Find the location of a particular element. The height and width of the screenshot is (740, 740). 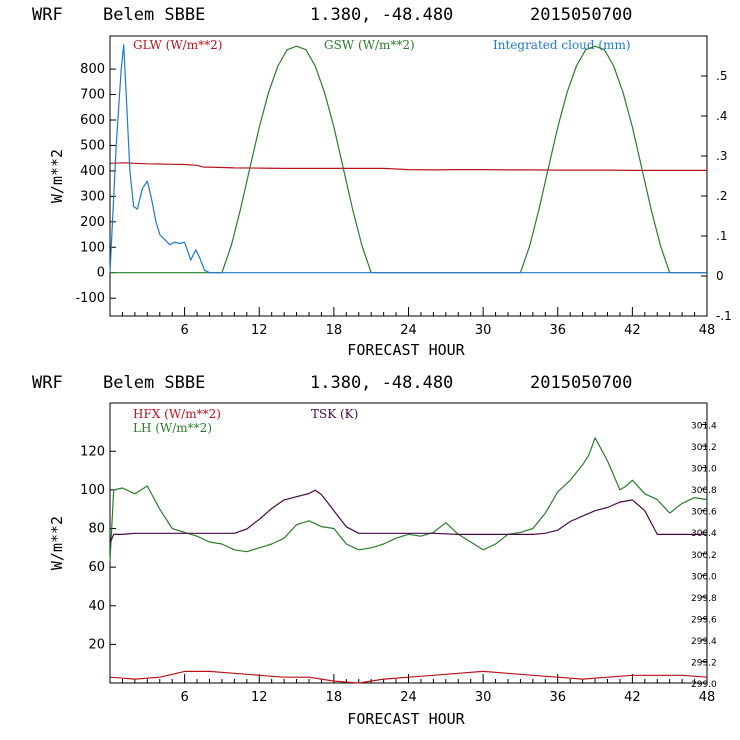

top-ytick-label: -100 is located at coordinates (90, 298).